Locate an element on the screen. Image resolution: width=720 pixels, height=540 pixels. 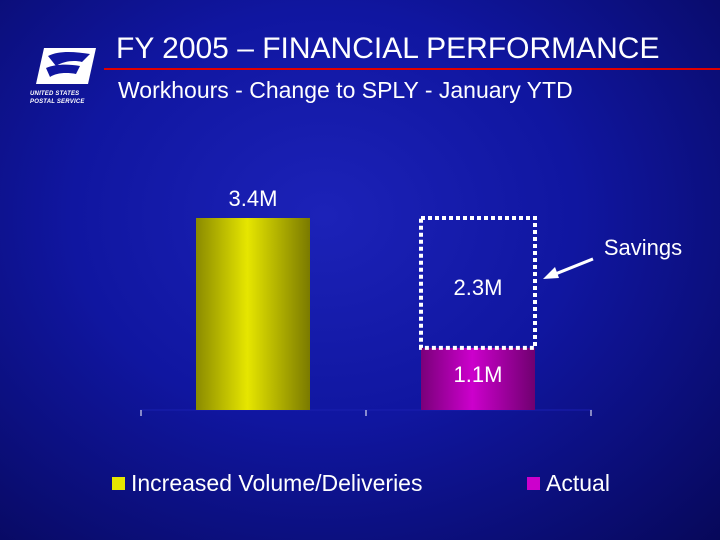
data-label-savings: 2.3M is located at coordinates (478, 287).